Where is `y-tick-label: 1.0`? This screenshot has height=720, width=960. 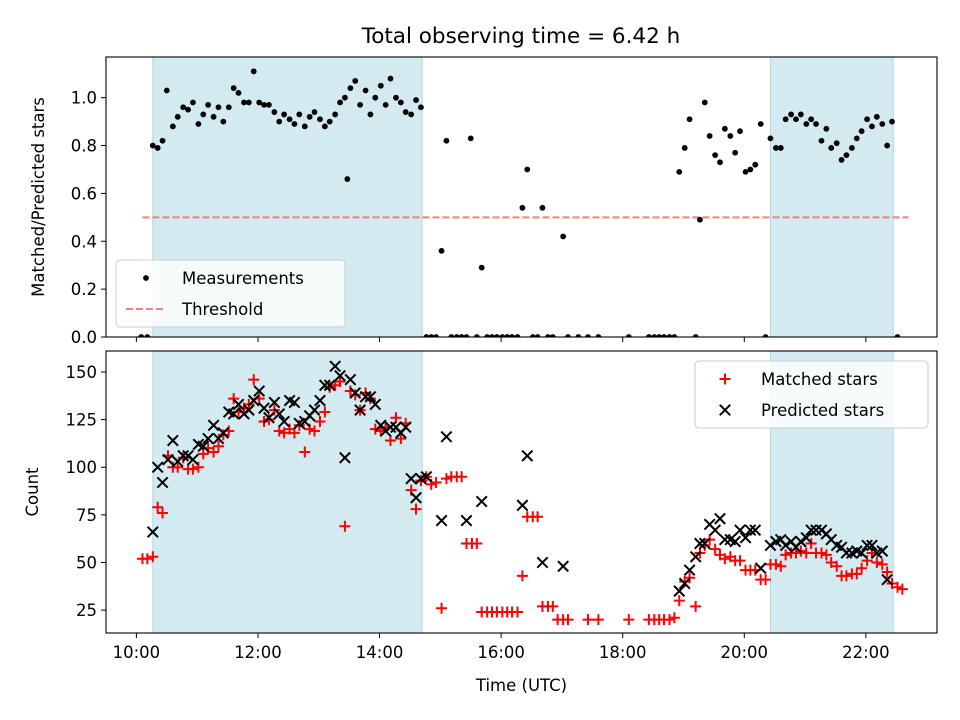 y-tick-label: 1.0 is located at coordinates (84, 98).